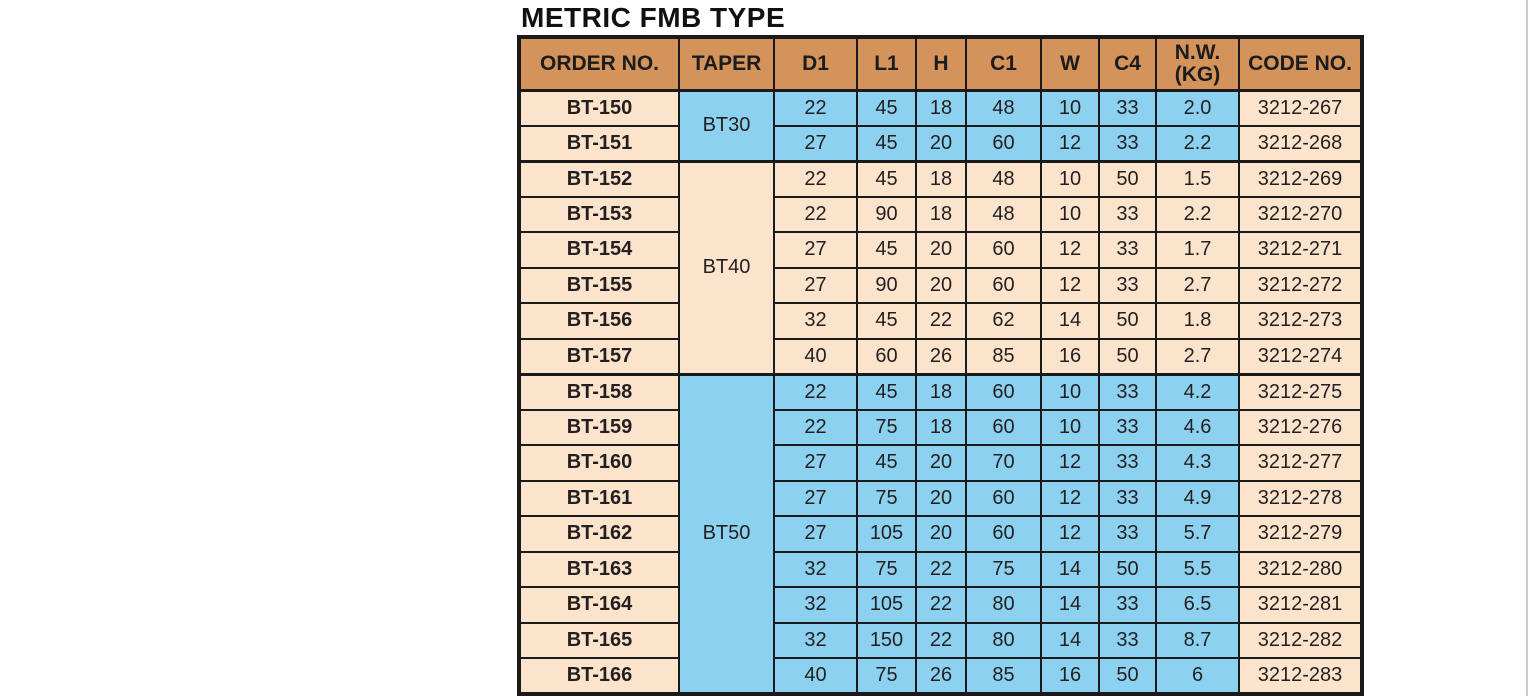 This screenshot has height=696, width=1529. Describe the element at coordinates (599, 427) in the screenshot. I see `order-no-cell: BT-159` at that location.